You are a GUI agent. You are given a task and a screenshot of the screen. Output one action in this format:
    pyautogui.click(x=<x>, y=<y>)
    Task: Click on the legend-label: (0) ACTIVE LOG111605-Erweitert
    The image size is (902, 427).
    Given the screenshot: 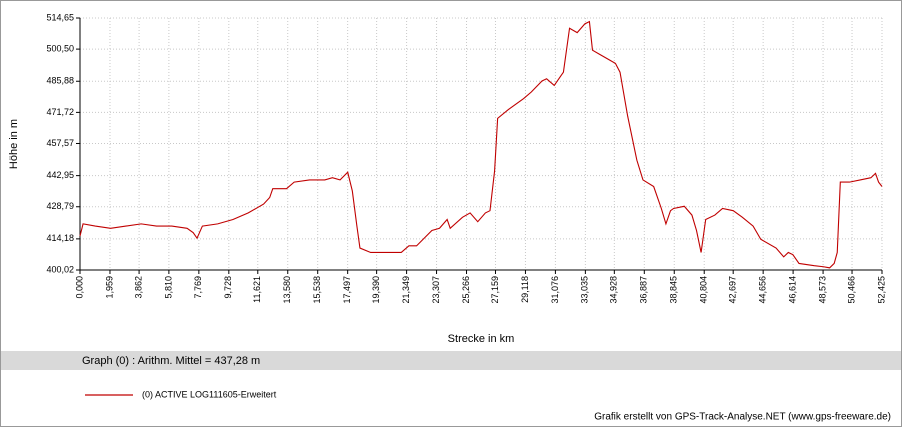 What is the action you would take?
    pyautogui.click(x=209, y=394)
    